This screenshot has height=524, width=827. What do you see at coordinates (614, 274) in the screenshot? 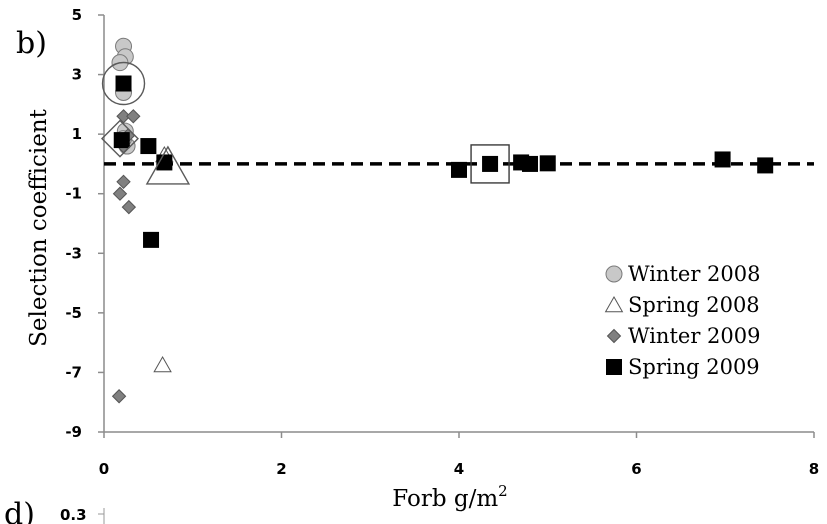
I see `legend-marker-winter-2008` at bounding box center [614, 274].